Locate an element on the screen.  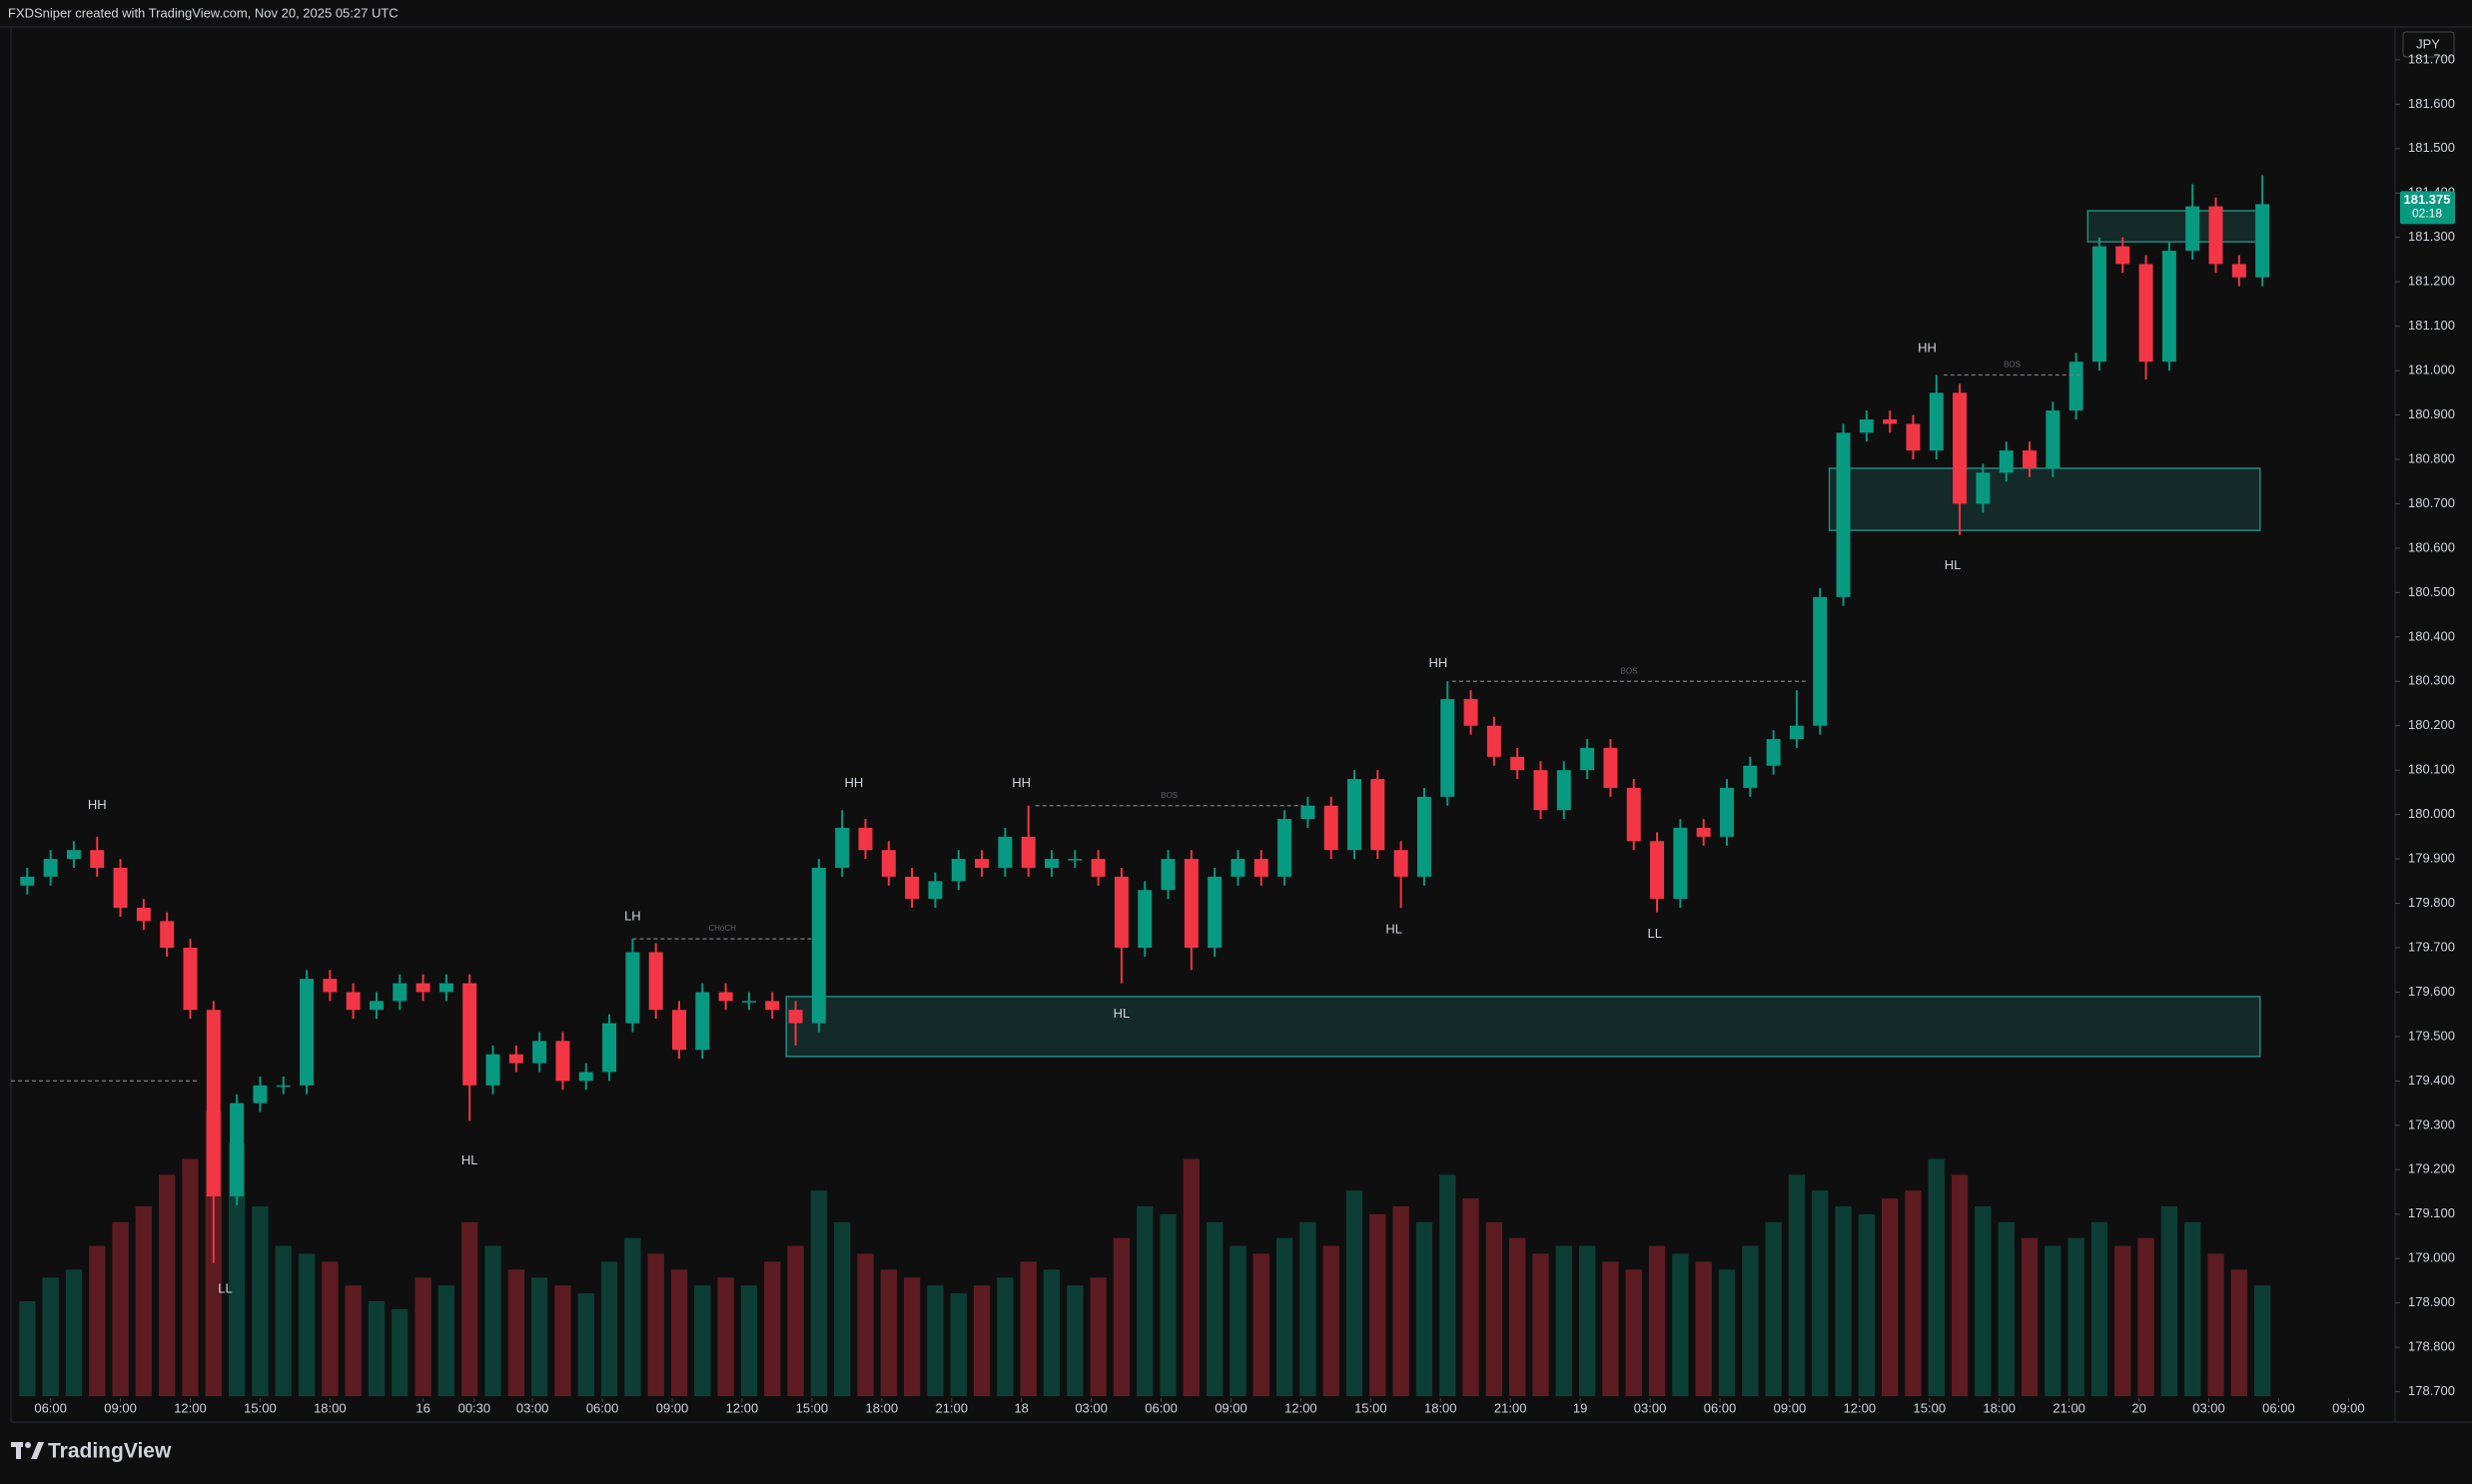
x-tick-label: 12:00 is located at coordinates (1300, 1407).